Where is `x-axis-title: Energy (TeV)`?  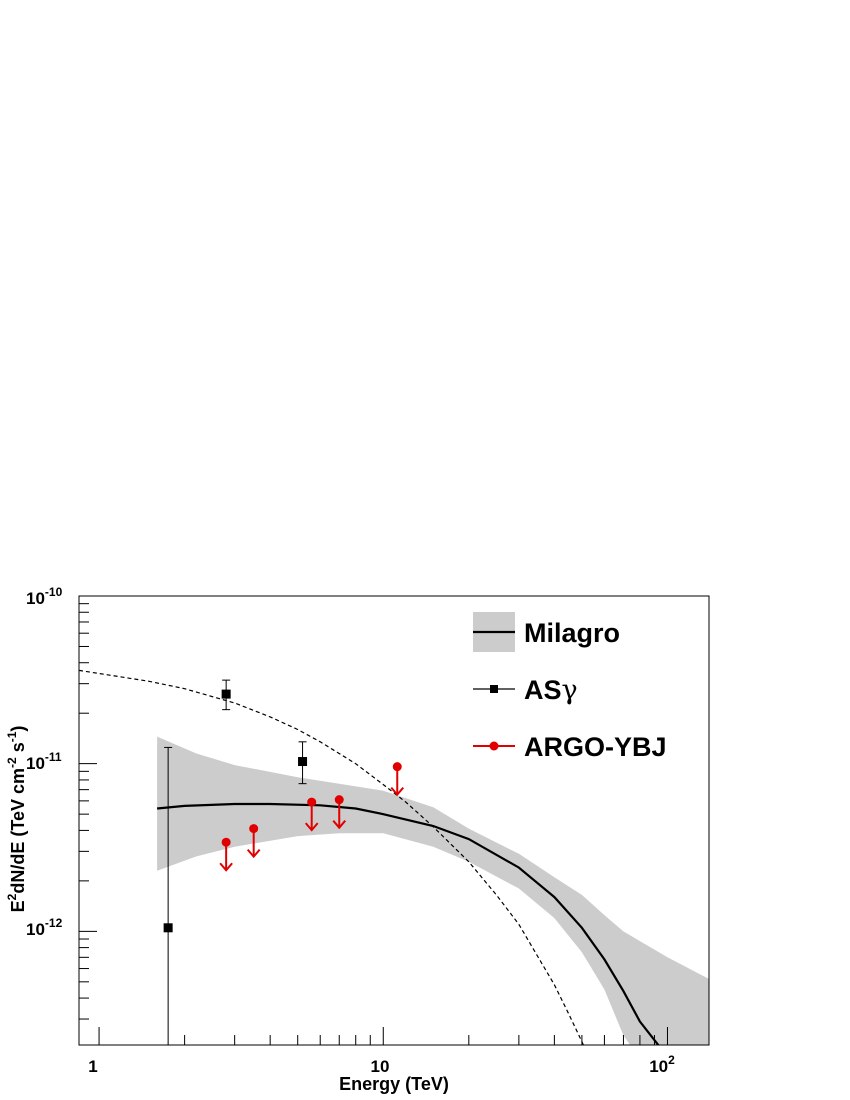
x-axis-title: Energy (TeV) is located at coordinates (394, 1084).